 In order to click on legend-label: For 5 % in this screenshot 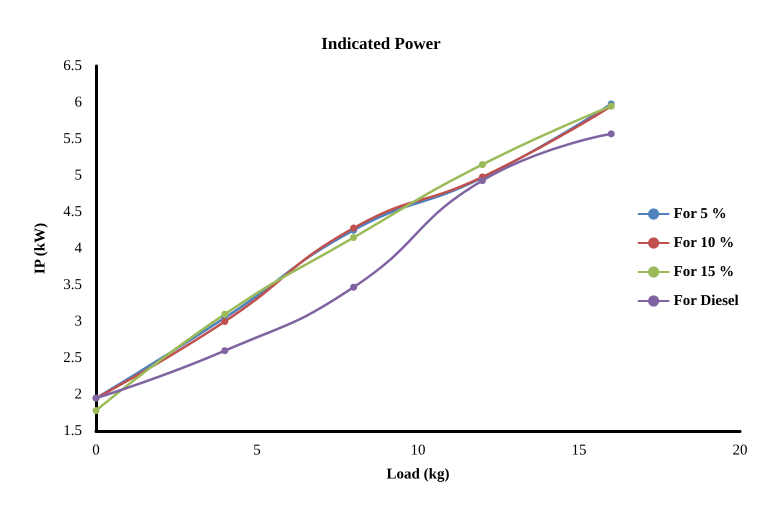, I will do `click(700, 214)`.